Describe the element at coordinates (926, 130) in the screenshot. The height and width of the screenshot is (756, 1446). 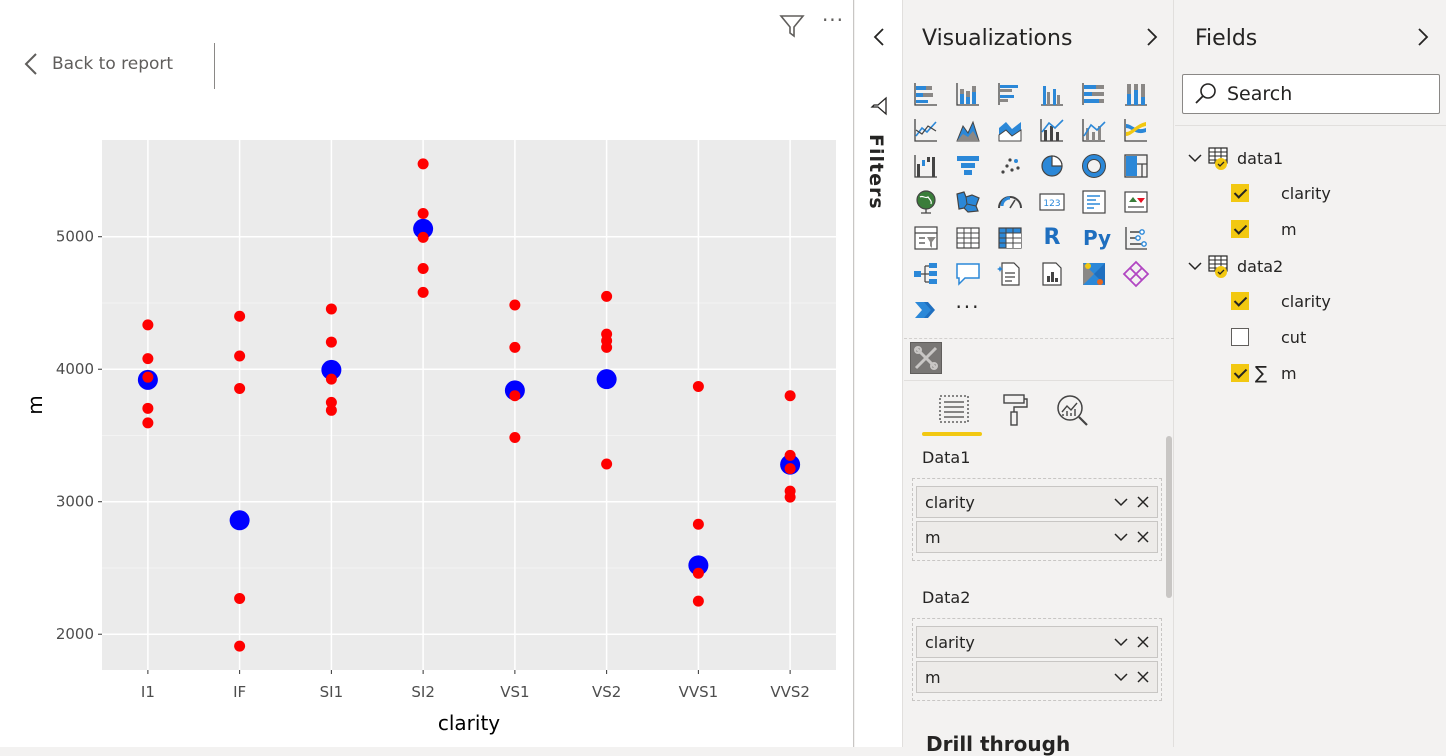
I see `line-chart-icon` at that location.